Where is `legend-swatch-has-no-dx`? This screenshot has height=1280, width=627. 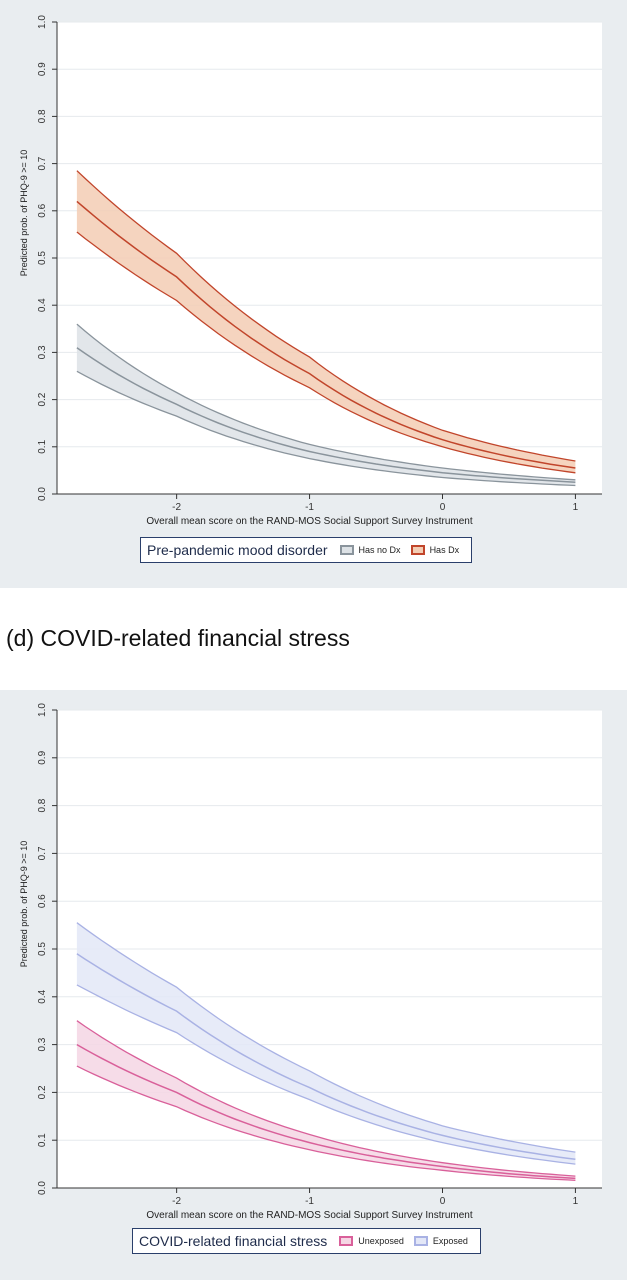
legend-swatch-has-no-dx is located at coordinates (346, 550).